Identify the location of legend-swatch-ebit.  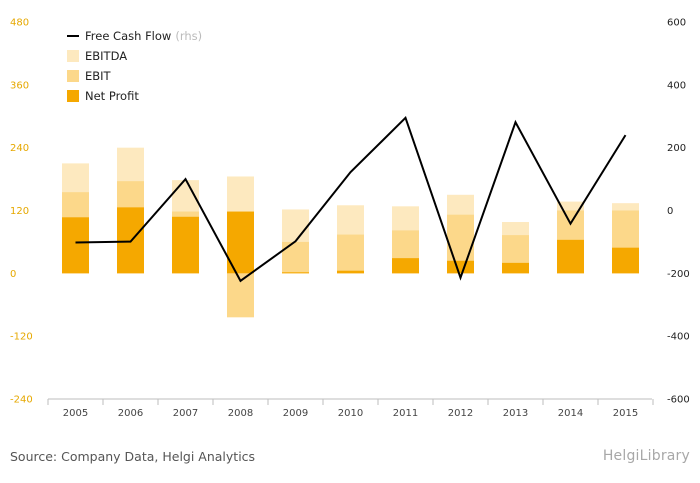
(73, 76).